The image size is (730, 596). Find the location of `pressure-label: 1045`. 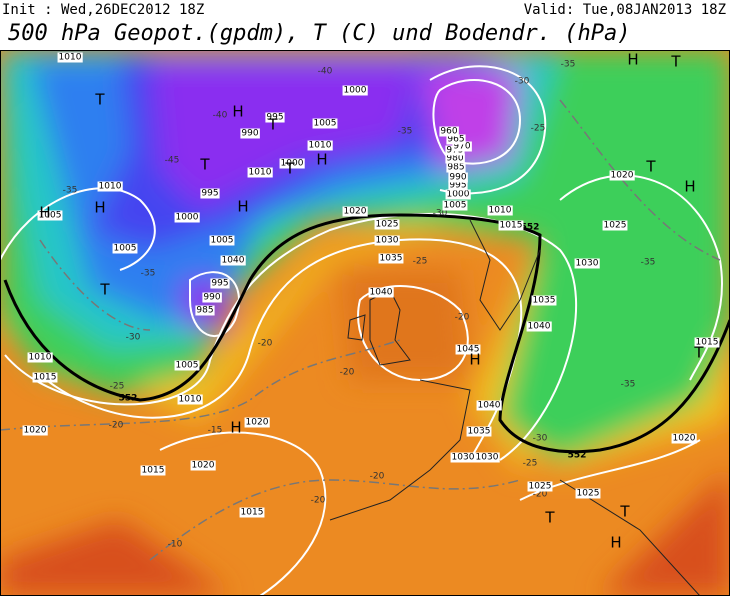

pressure-label: 1045 is located at coordinates (468, 350).